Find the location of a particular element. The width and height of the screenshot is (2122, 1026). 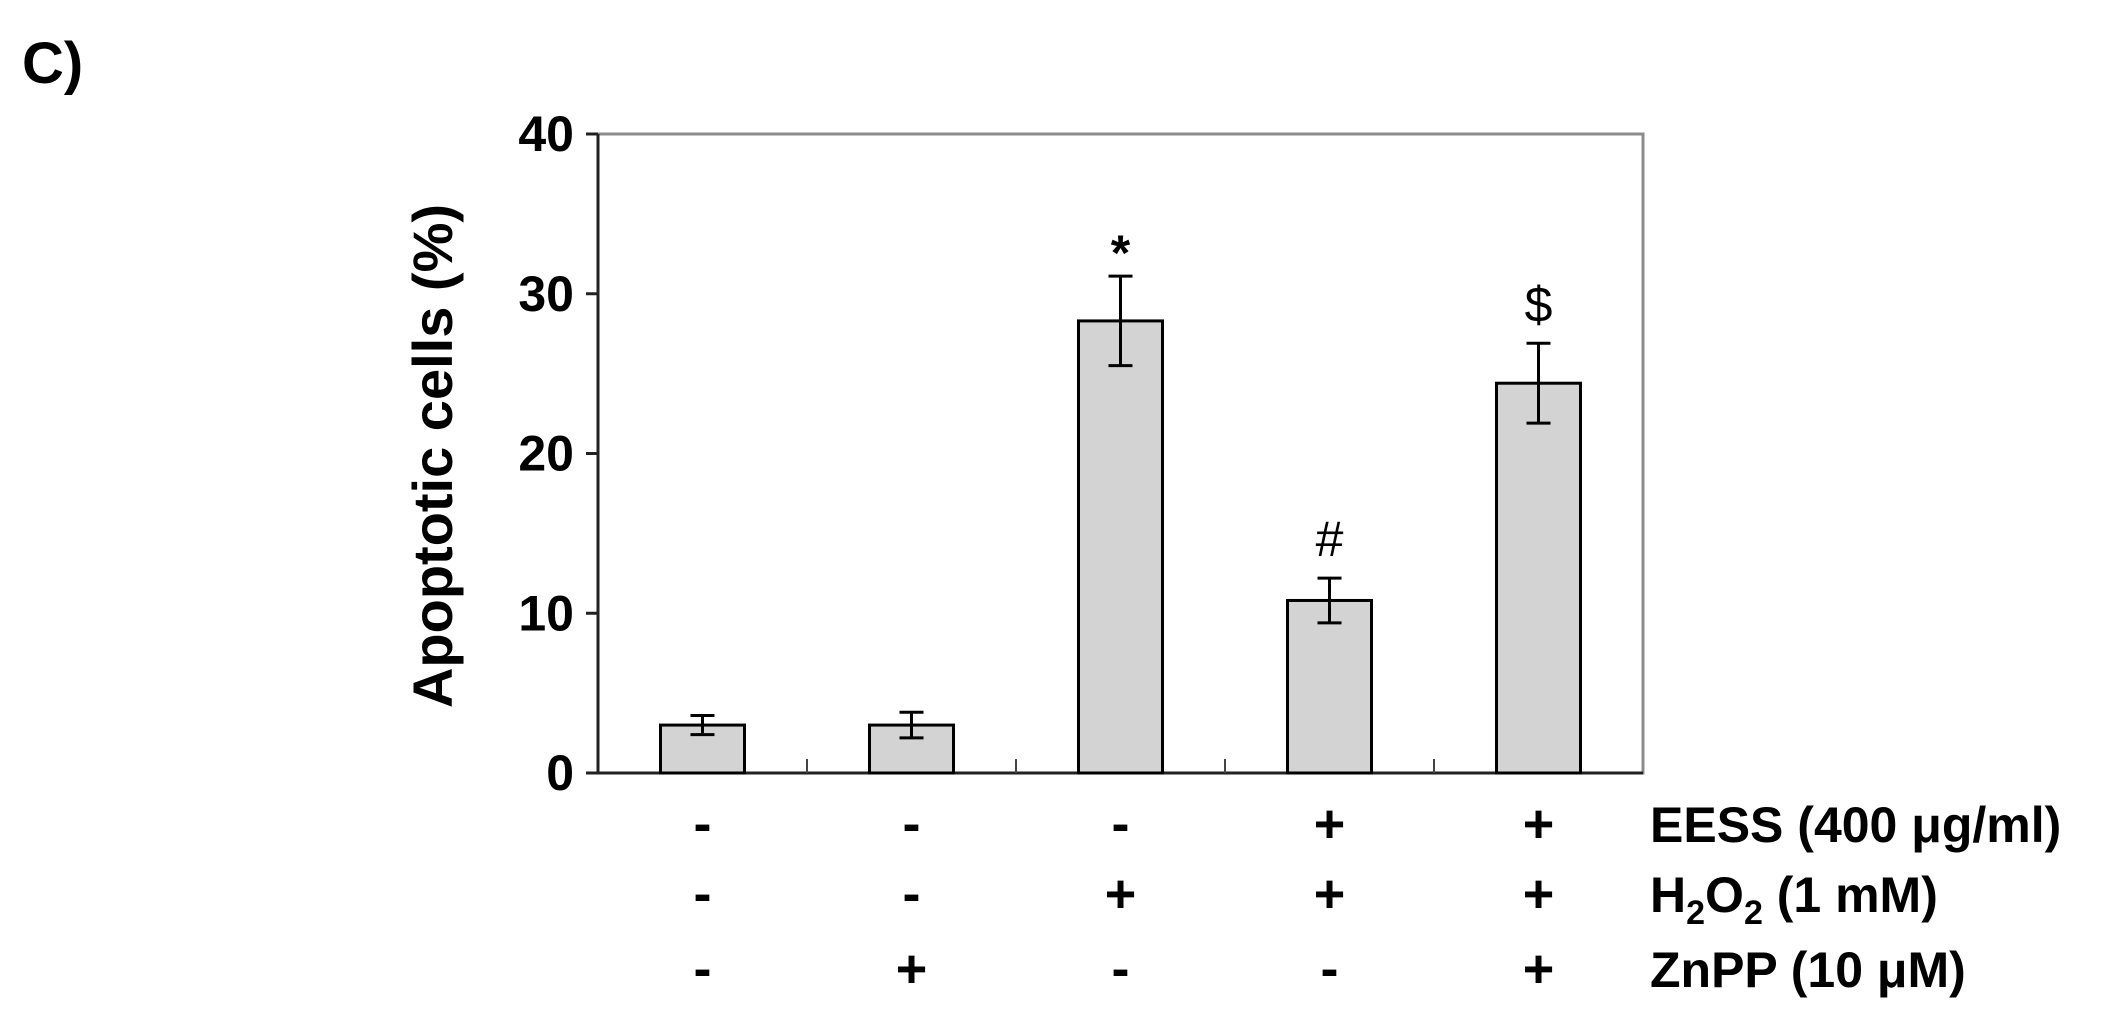

treatment-label-h2o2: H2O2 (1 mM) is located at coordinates (1794, 899).